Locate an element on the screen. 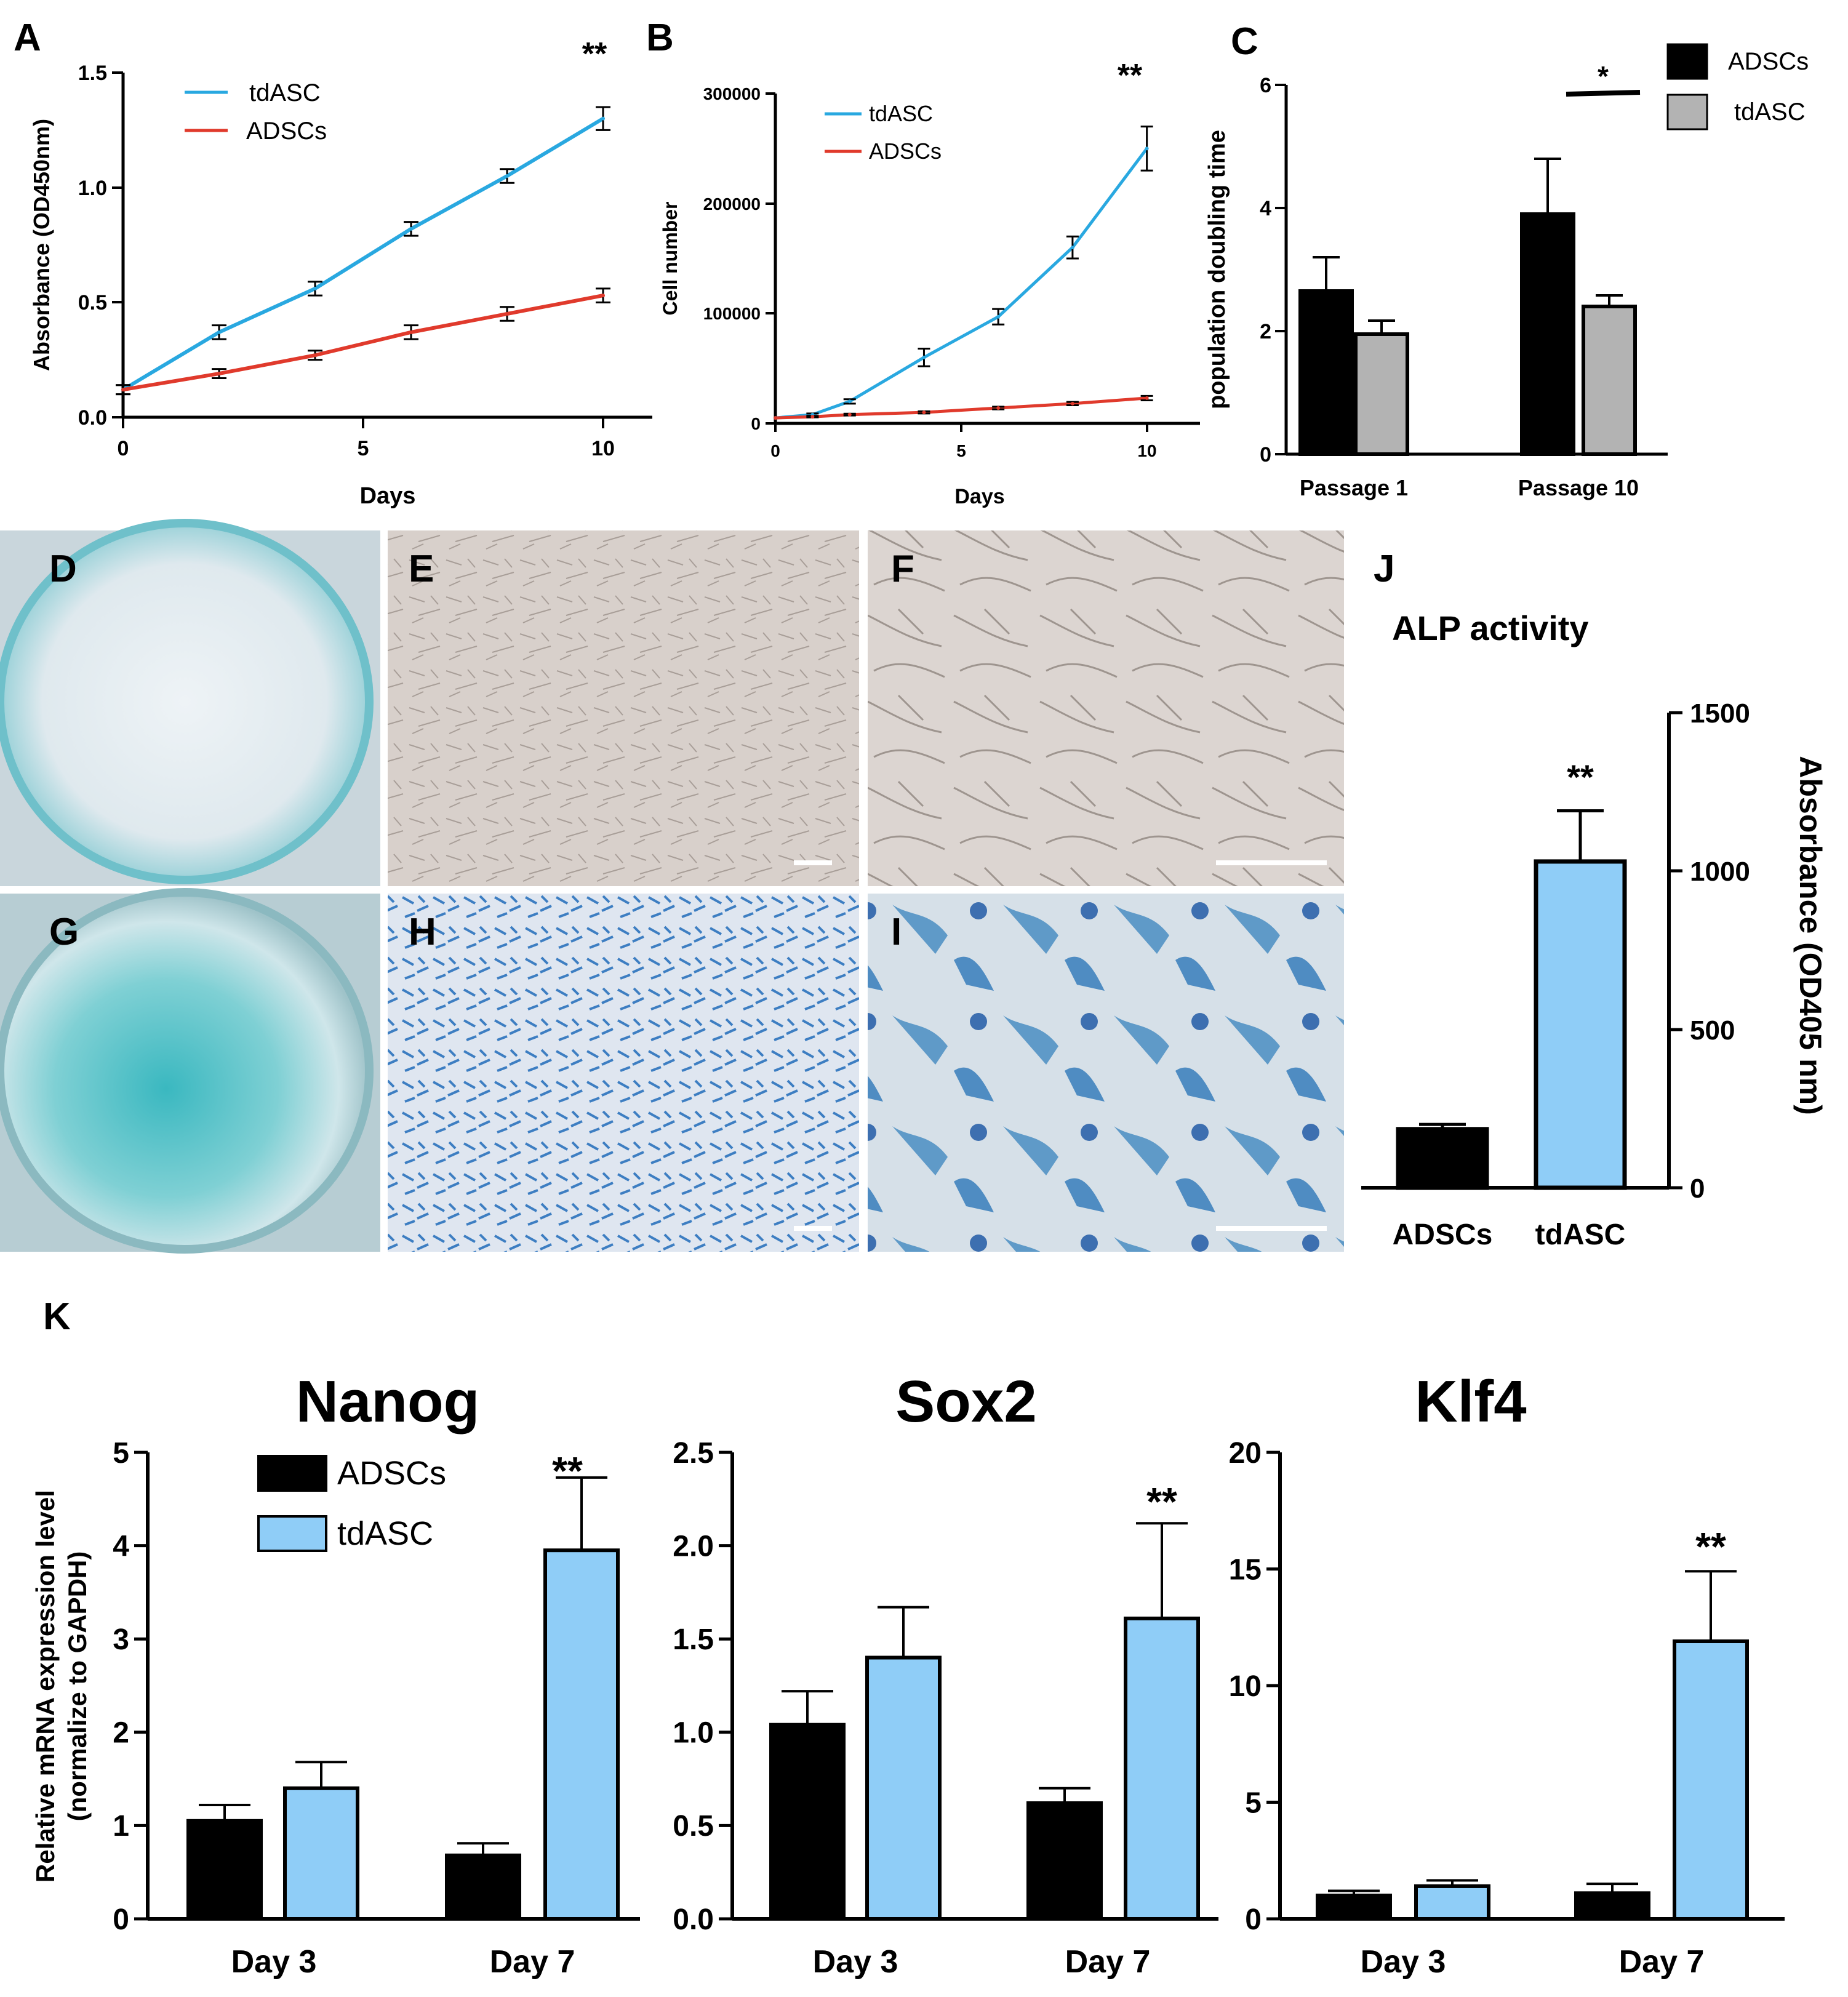  nanog-ytick-label: 0 is located at coordinates (121, 1919).